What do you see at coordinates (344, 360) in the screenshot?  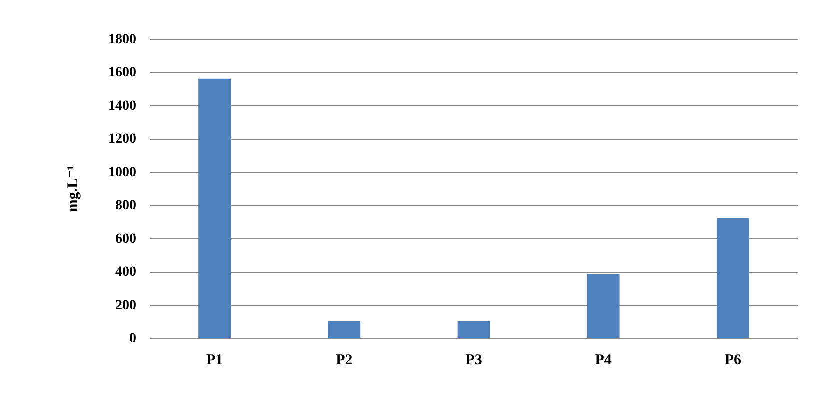 I see `x-tick-label: P2` at bounding box center [344, 360].